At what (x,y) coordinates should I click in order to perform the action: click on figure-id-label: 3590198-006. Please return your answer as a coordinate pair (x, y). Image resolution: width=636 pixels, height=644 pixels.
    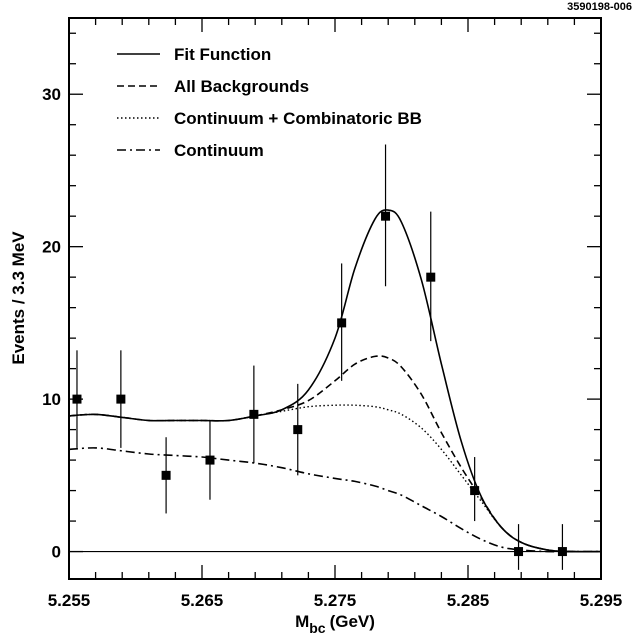
    Looking at the image, I should click on (599, 7).